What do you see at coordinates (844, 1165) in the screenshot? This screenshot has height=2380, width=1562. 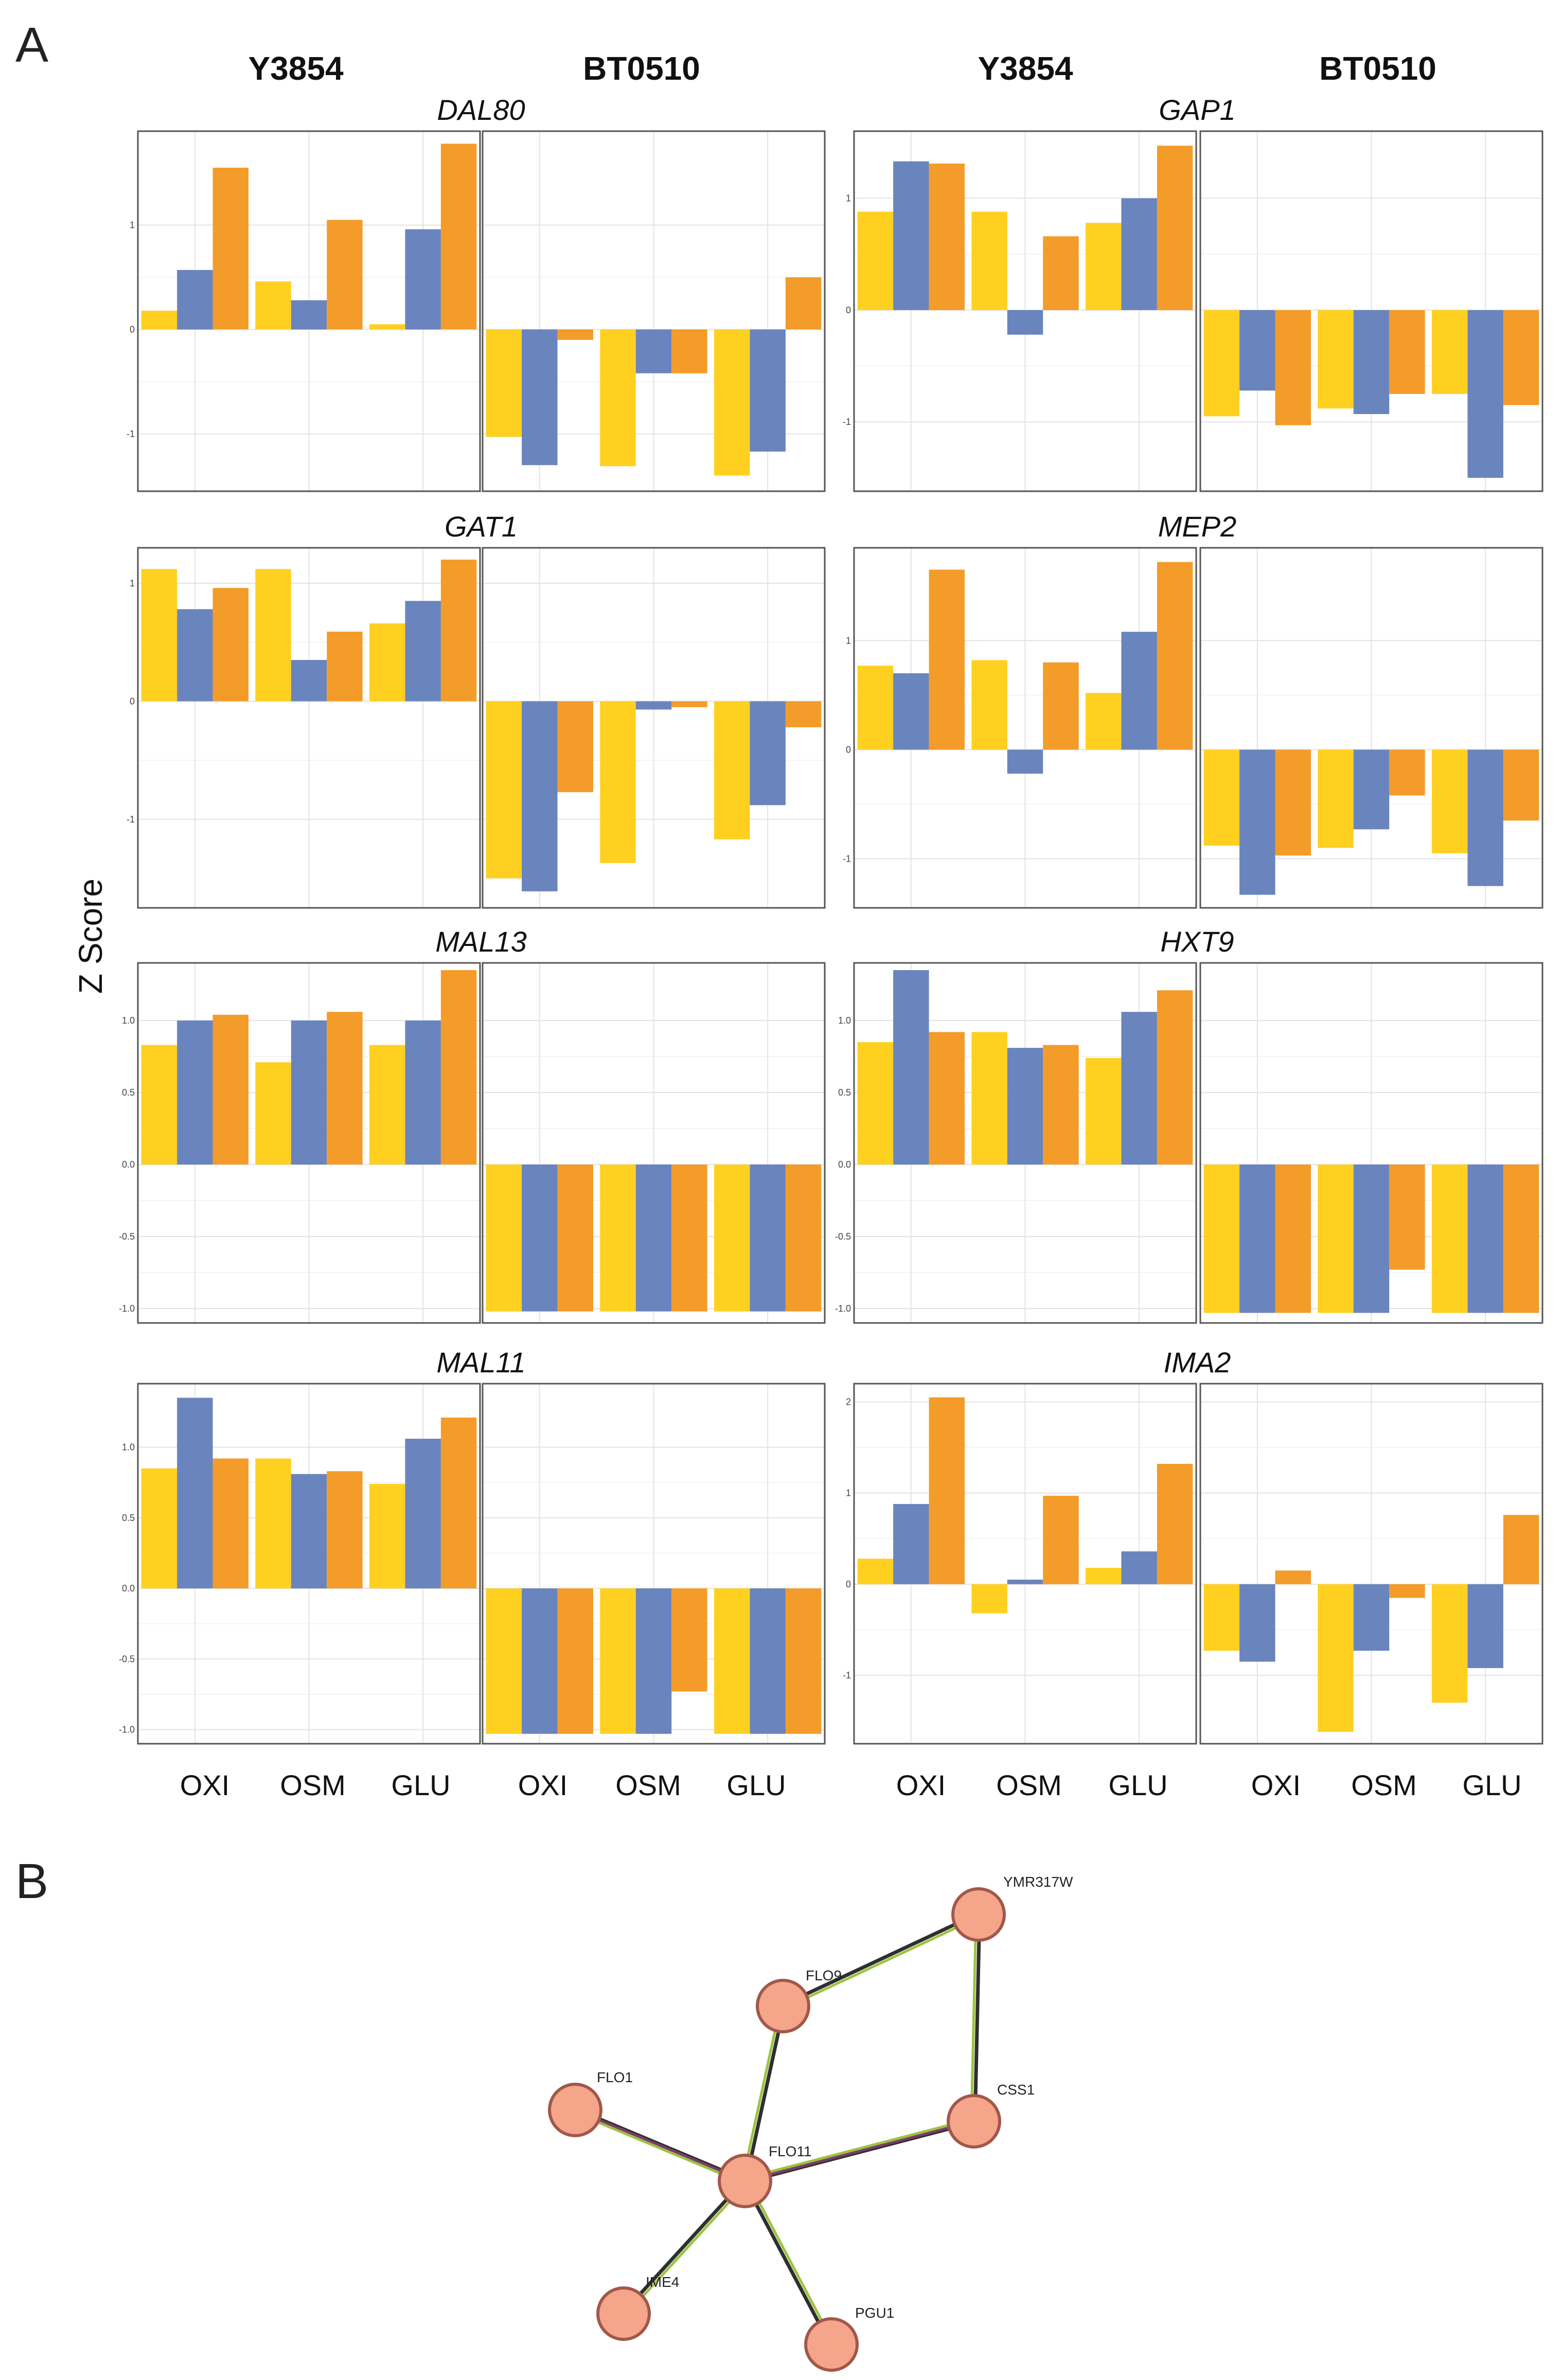 I see `tick-label: 0.0` at bounding box center [844, 1165].